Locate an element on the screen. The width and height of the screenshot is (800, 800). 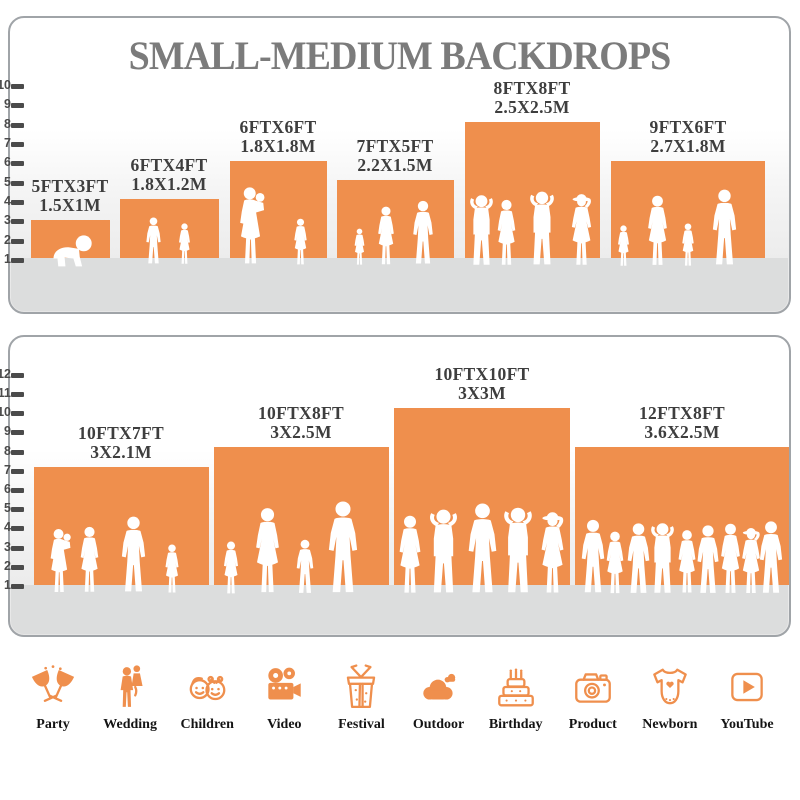
backdrop-block-8x8 is located at coordinates (532, 193).